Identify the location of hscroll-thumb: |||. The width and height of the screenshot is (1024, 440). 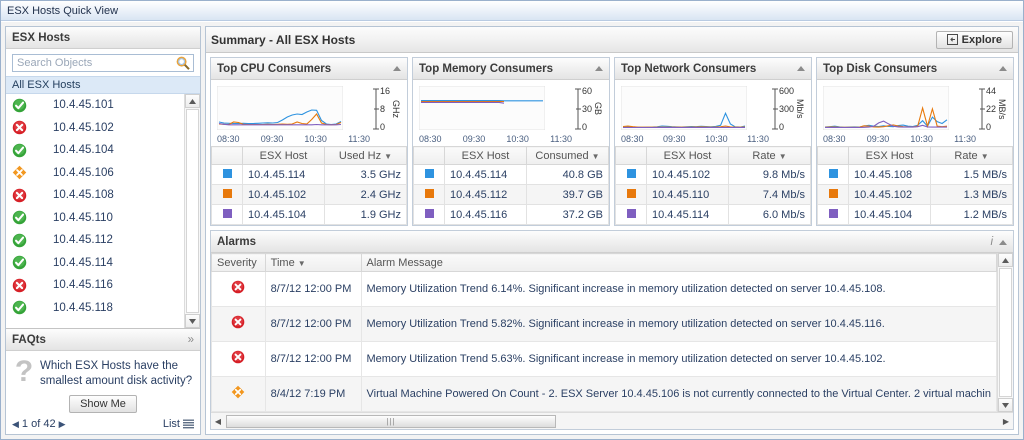
(391, 421).